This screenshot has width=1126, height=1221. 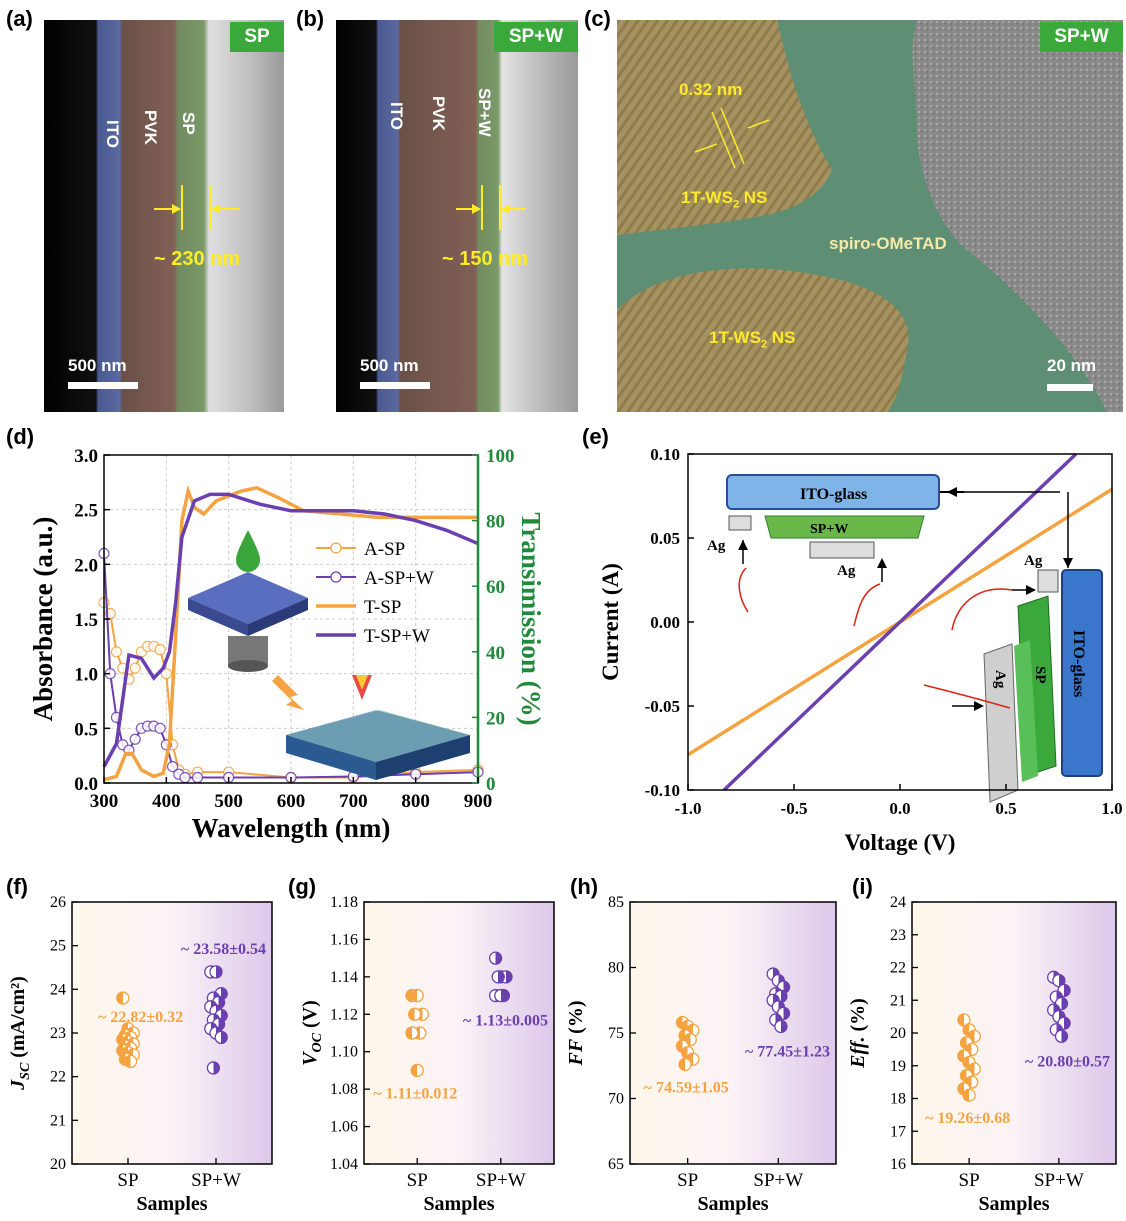 I want to click on y-tick-label: 1.5, so click(x=86, y=620).